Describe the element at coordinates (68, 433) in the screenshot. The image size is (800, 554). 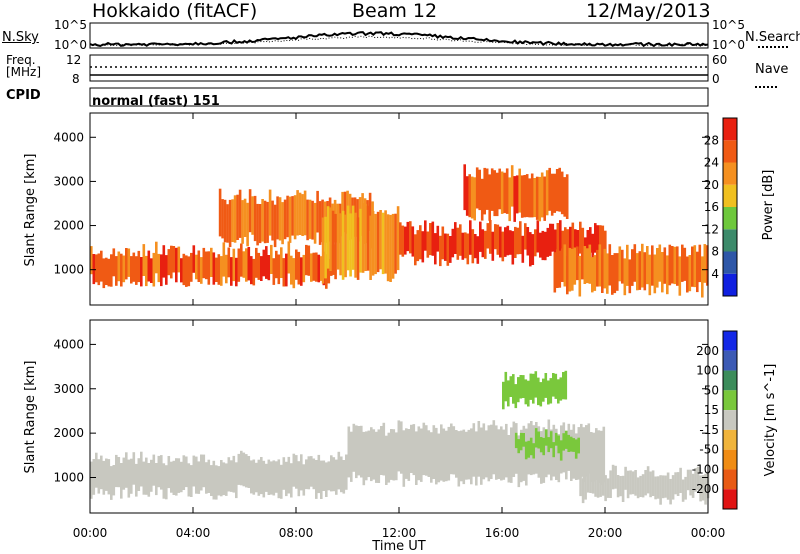
I see `y-tick-label: 2000` at that location.